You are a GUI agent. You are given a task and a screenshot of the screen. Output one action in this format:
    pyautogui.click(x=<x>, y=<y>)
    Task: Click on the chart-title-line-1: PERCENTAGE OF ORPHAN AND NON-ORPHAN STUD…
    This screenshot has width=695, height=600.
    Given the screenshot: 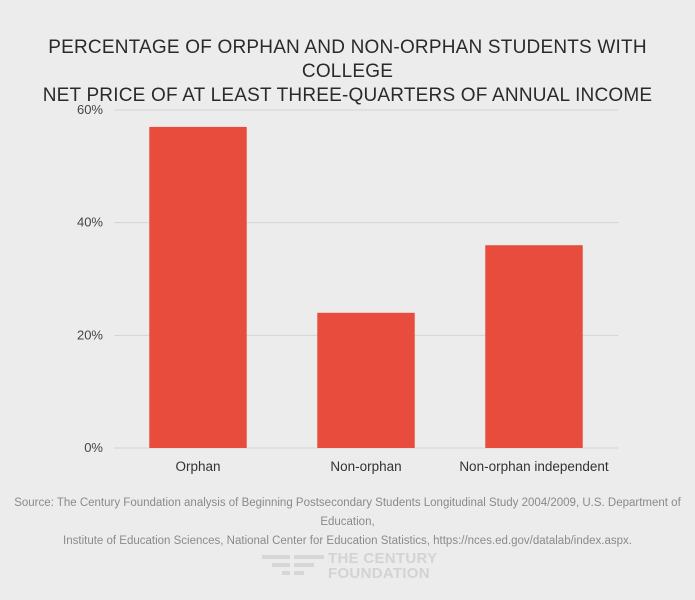 What is the action you would take?
    pyautogui.click(x=347, y=59)
    